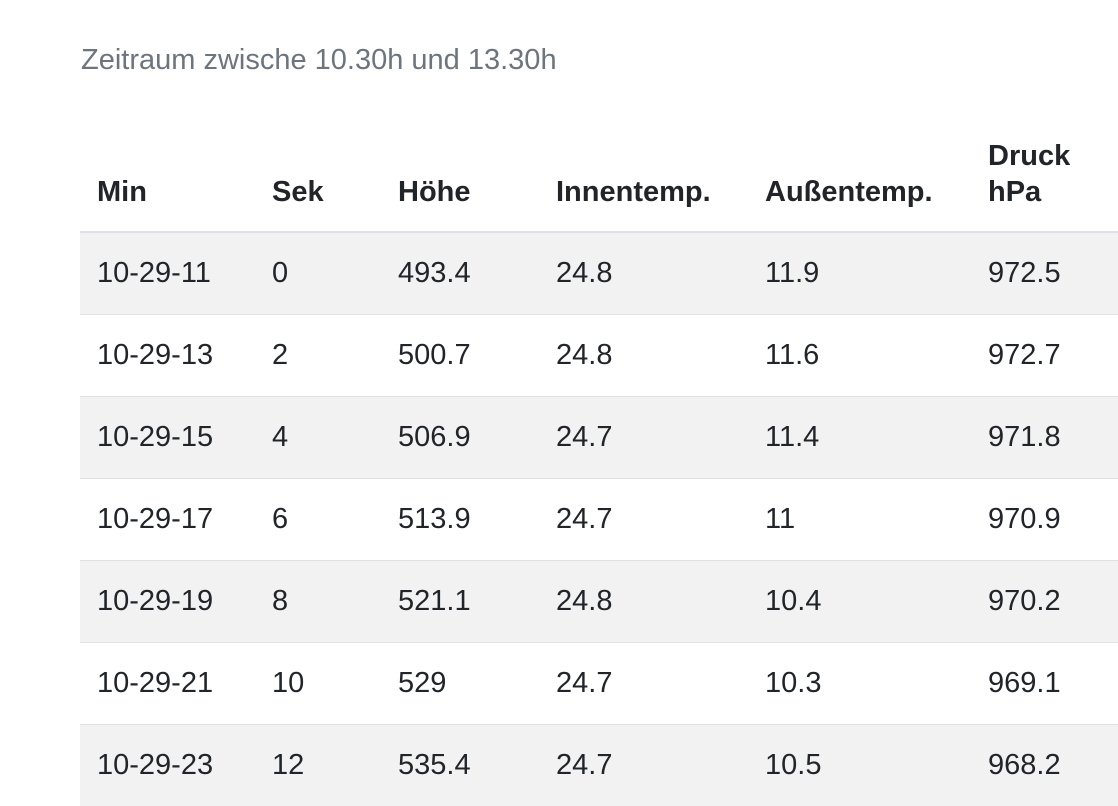 The width and height of the screenshot is (1118, 806). Describe the element at coordinates (1044, 765) in the screenshot. I see `table-cell: 968.2` at that location.